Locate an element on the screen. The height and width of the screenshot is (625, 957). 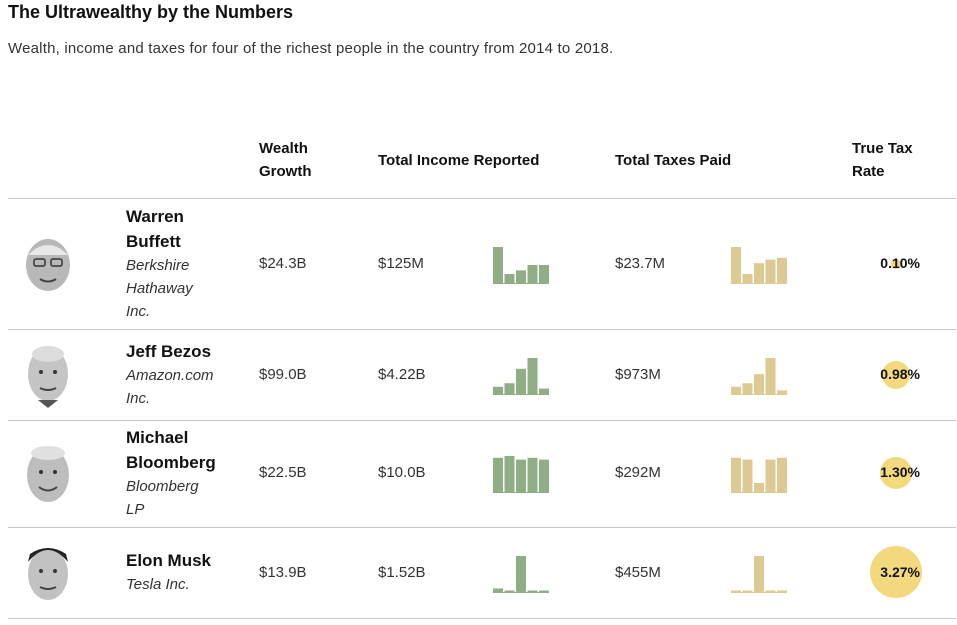
header-wealth-line1: Wealth is located at coordinates (283, 148).